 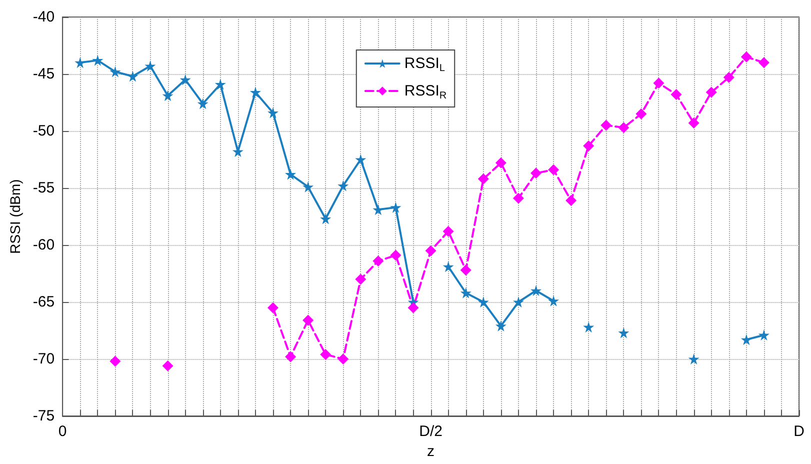 What do you see at coordinates (43, 359) in the screenshot?
I see `y-tick-label: -70` at bounding box center [43, 359].